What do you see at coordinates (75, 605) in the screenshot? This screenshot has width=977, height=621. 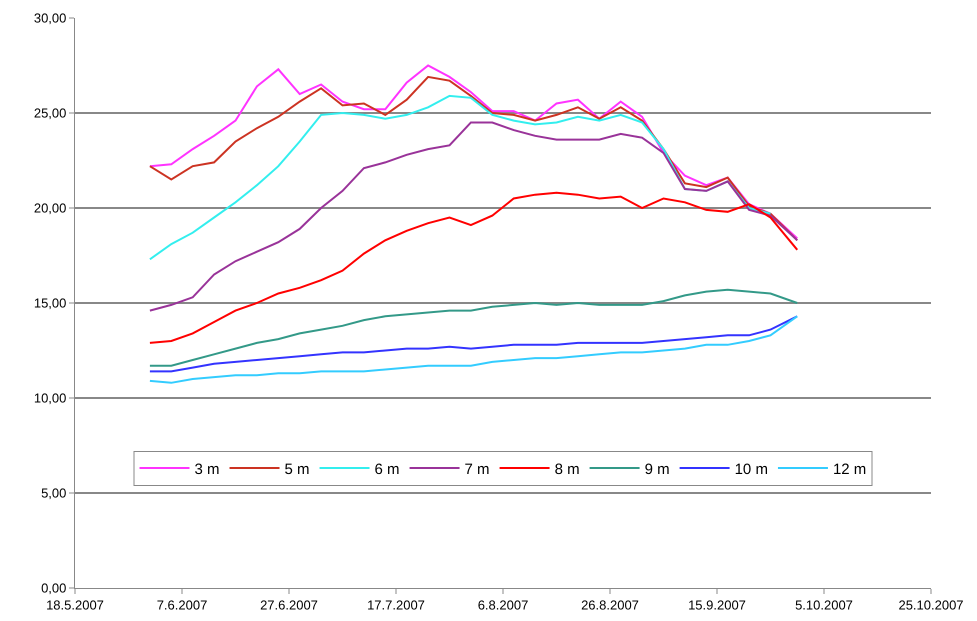 I see `x-tick-label: 18.5.2007` at bounding box center [75, 605].